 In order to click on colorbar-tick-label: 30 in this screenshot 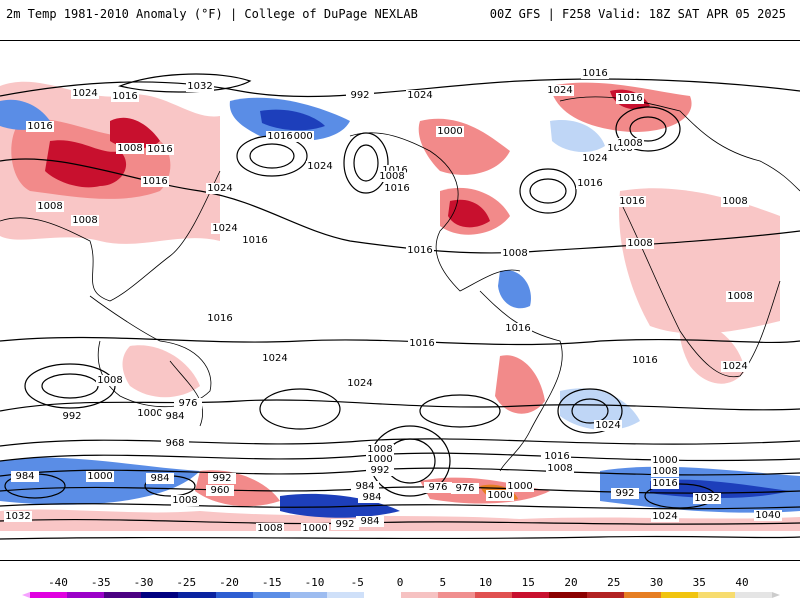, I will do `click(656, 582)`.